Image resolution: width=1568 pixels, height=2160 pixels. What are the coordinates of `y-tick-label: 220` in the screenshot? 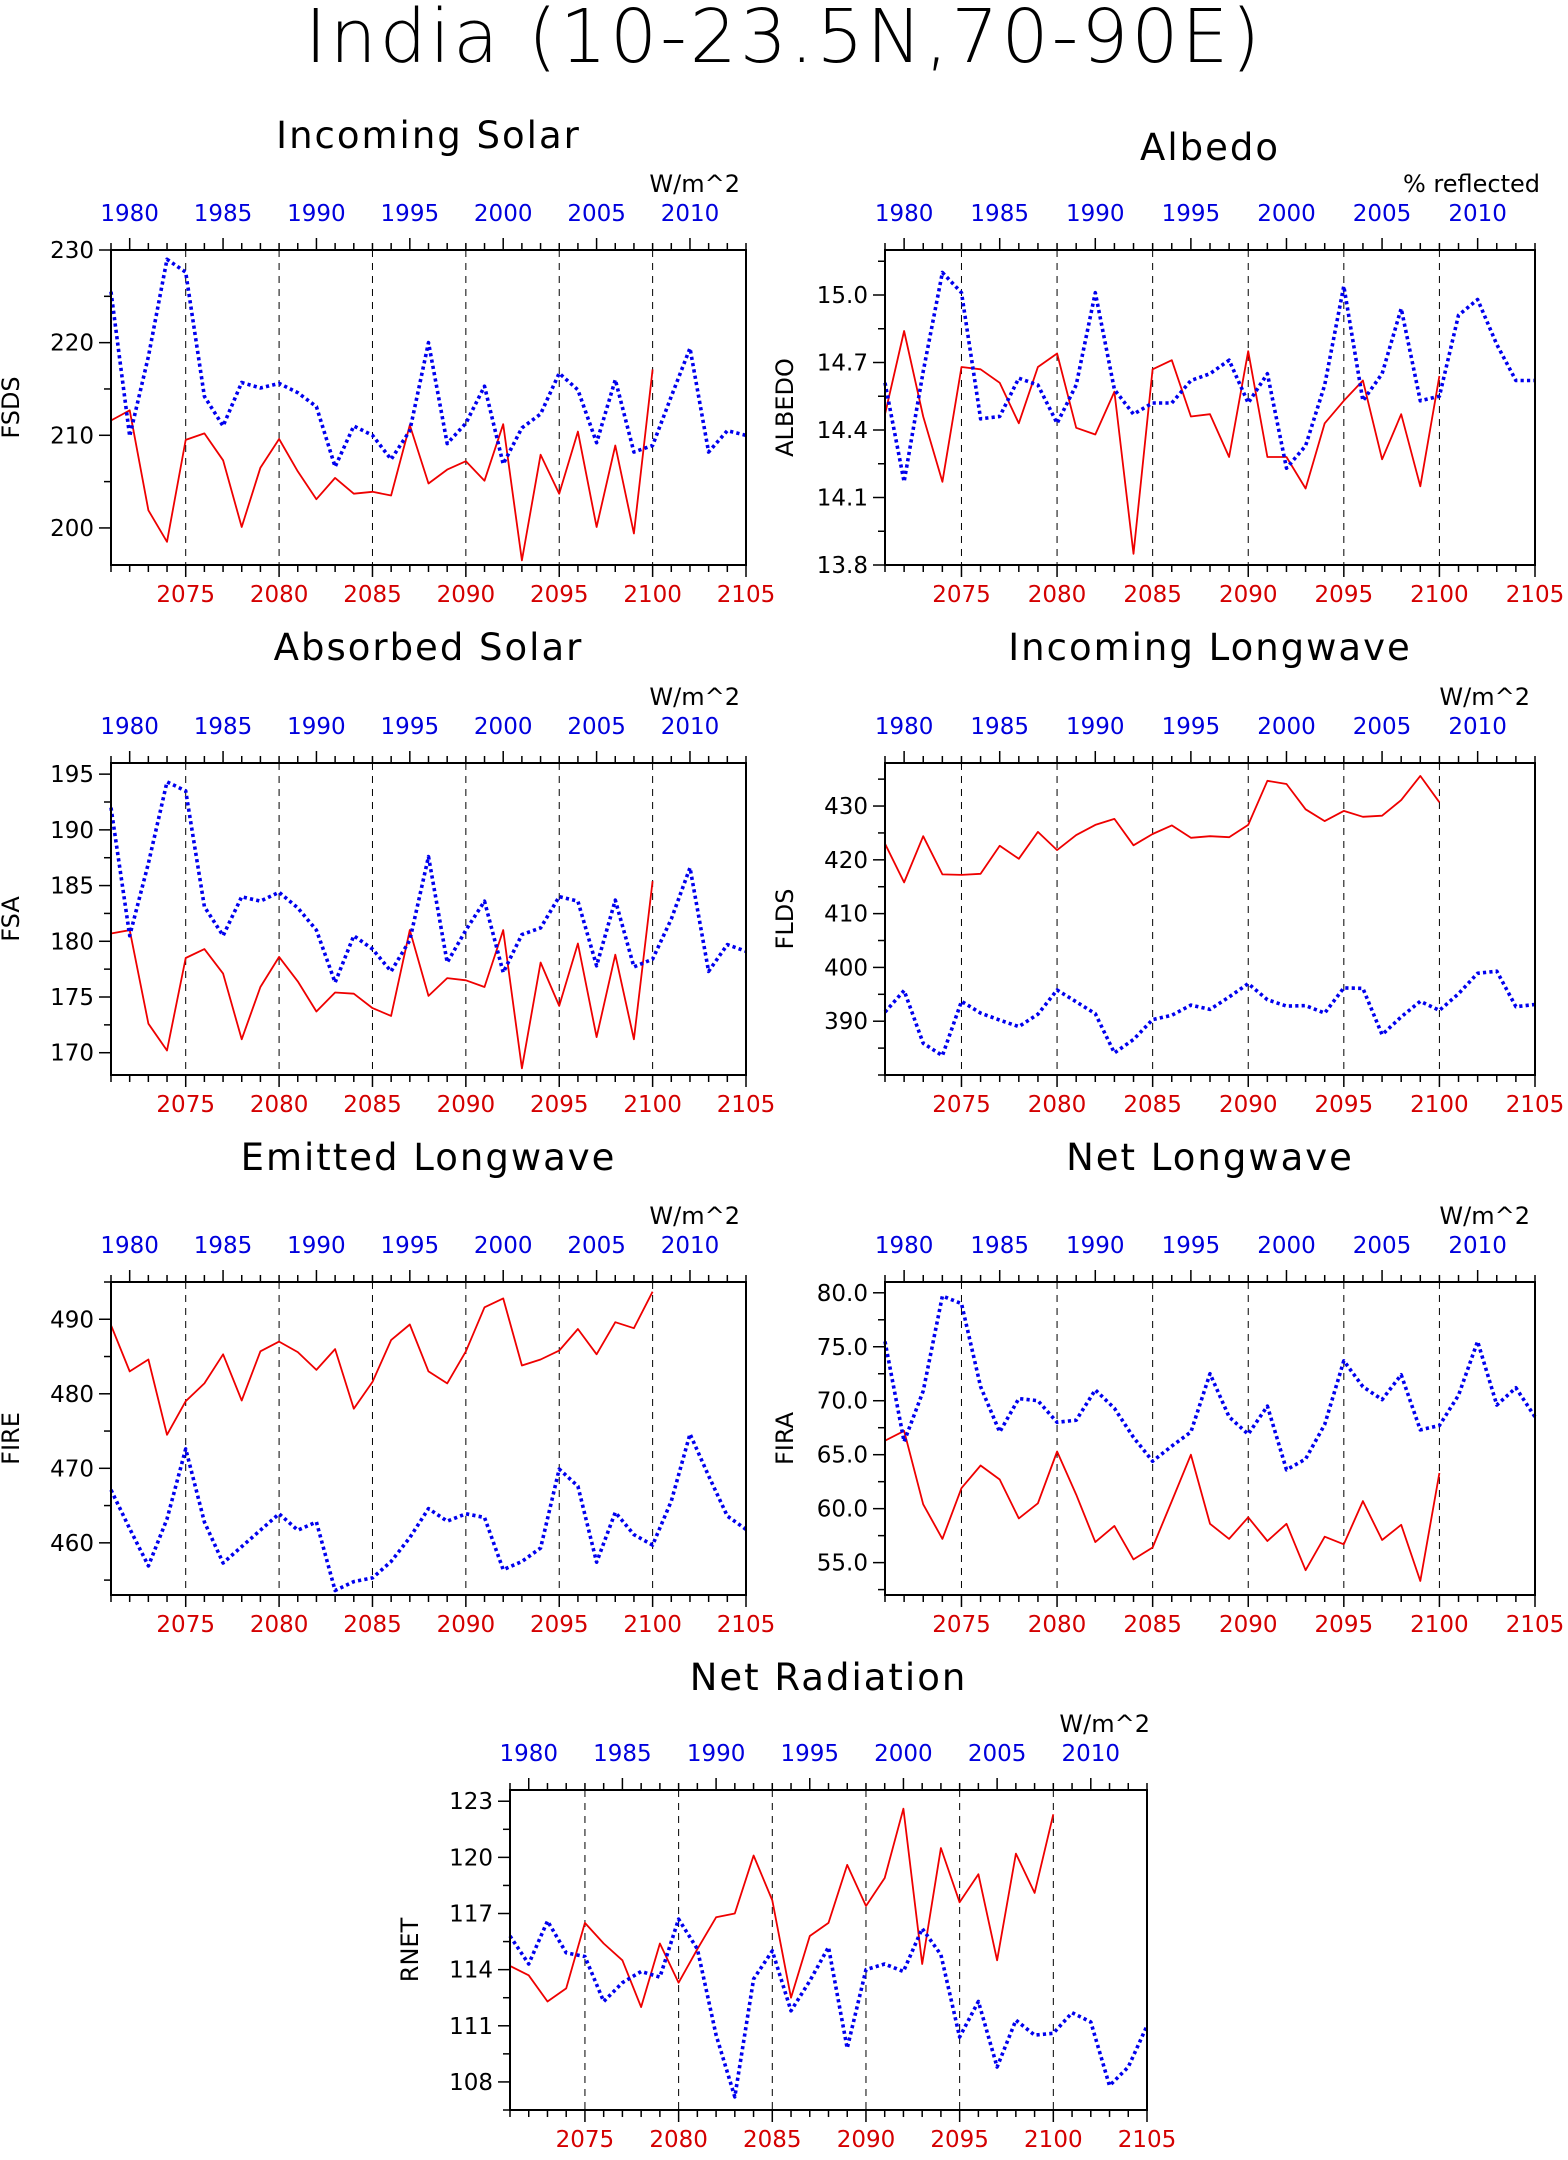 It's located at (72, 344).